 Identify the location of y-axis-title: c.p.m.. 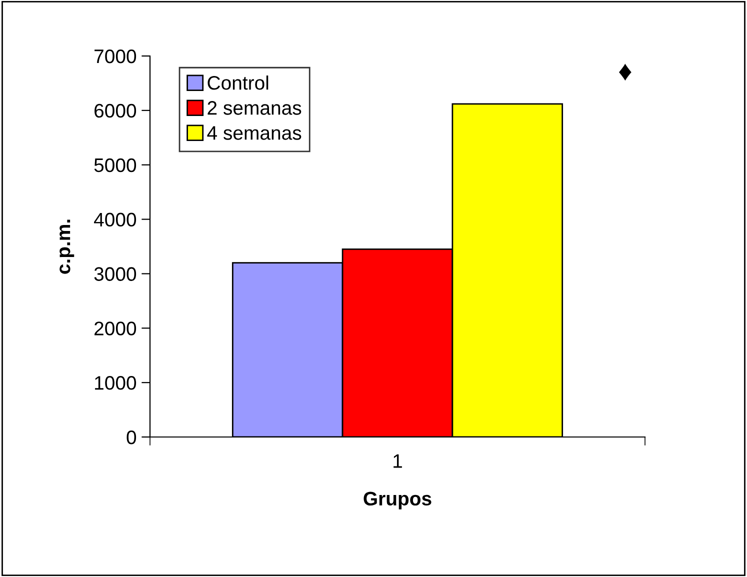
(67, 247).